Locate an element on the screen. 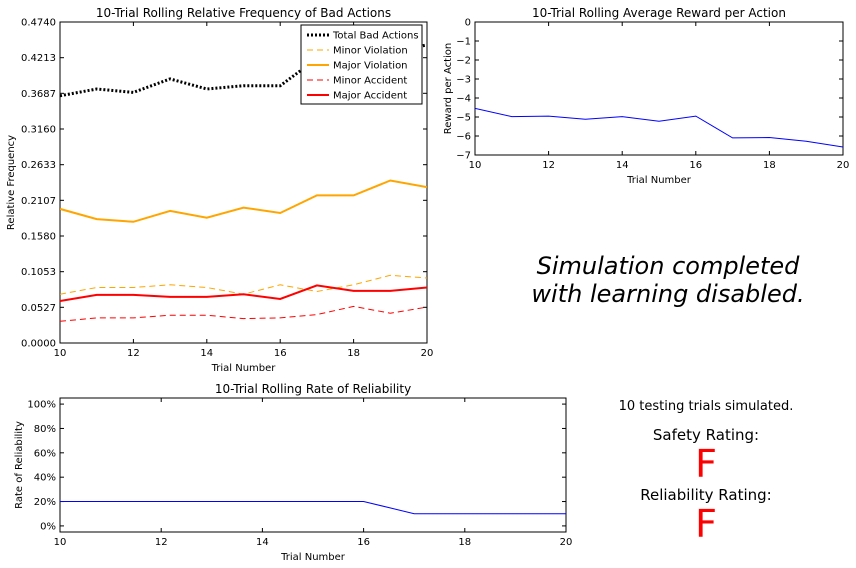  legend-entry: Major Violation is located at coordinates (370, 66).